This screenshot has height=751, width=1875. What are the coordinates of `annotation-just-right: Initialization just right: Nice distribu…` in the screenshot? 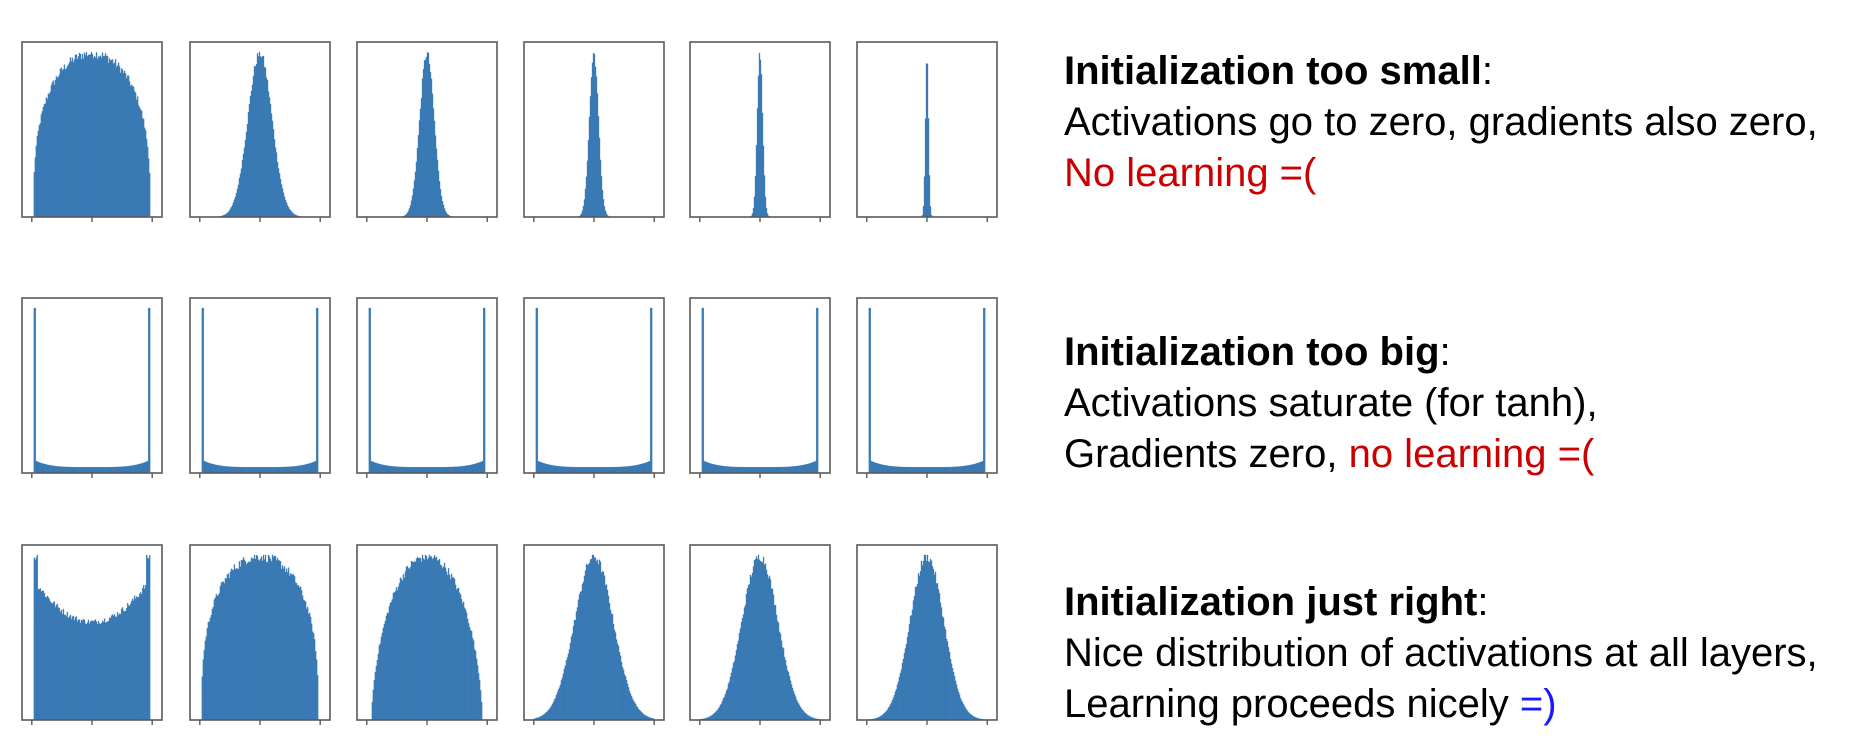 It's located at (1441, 653).